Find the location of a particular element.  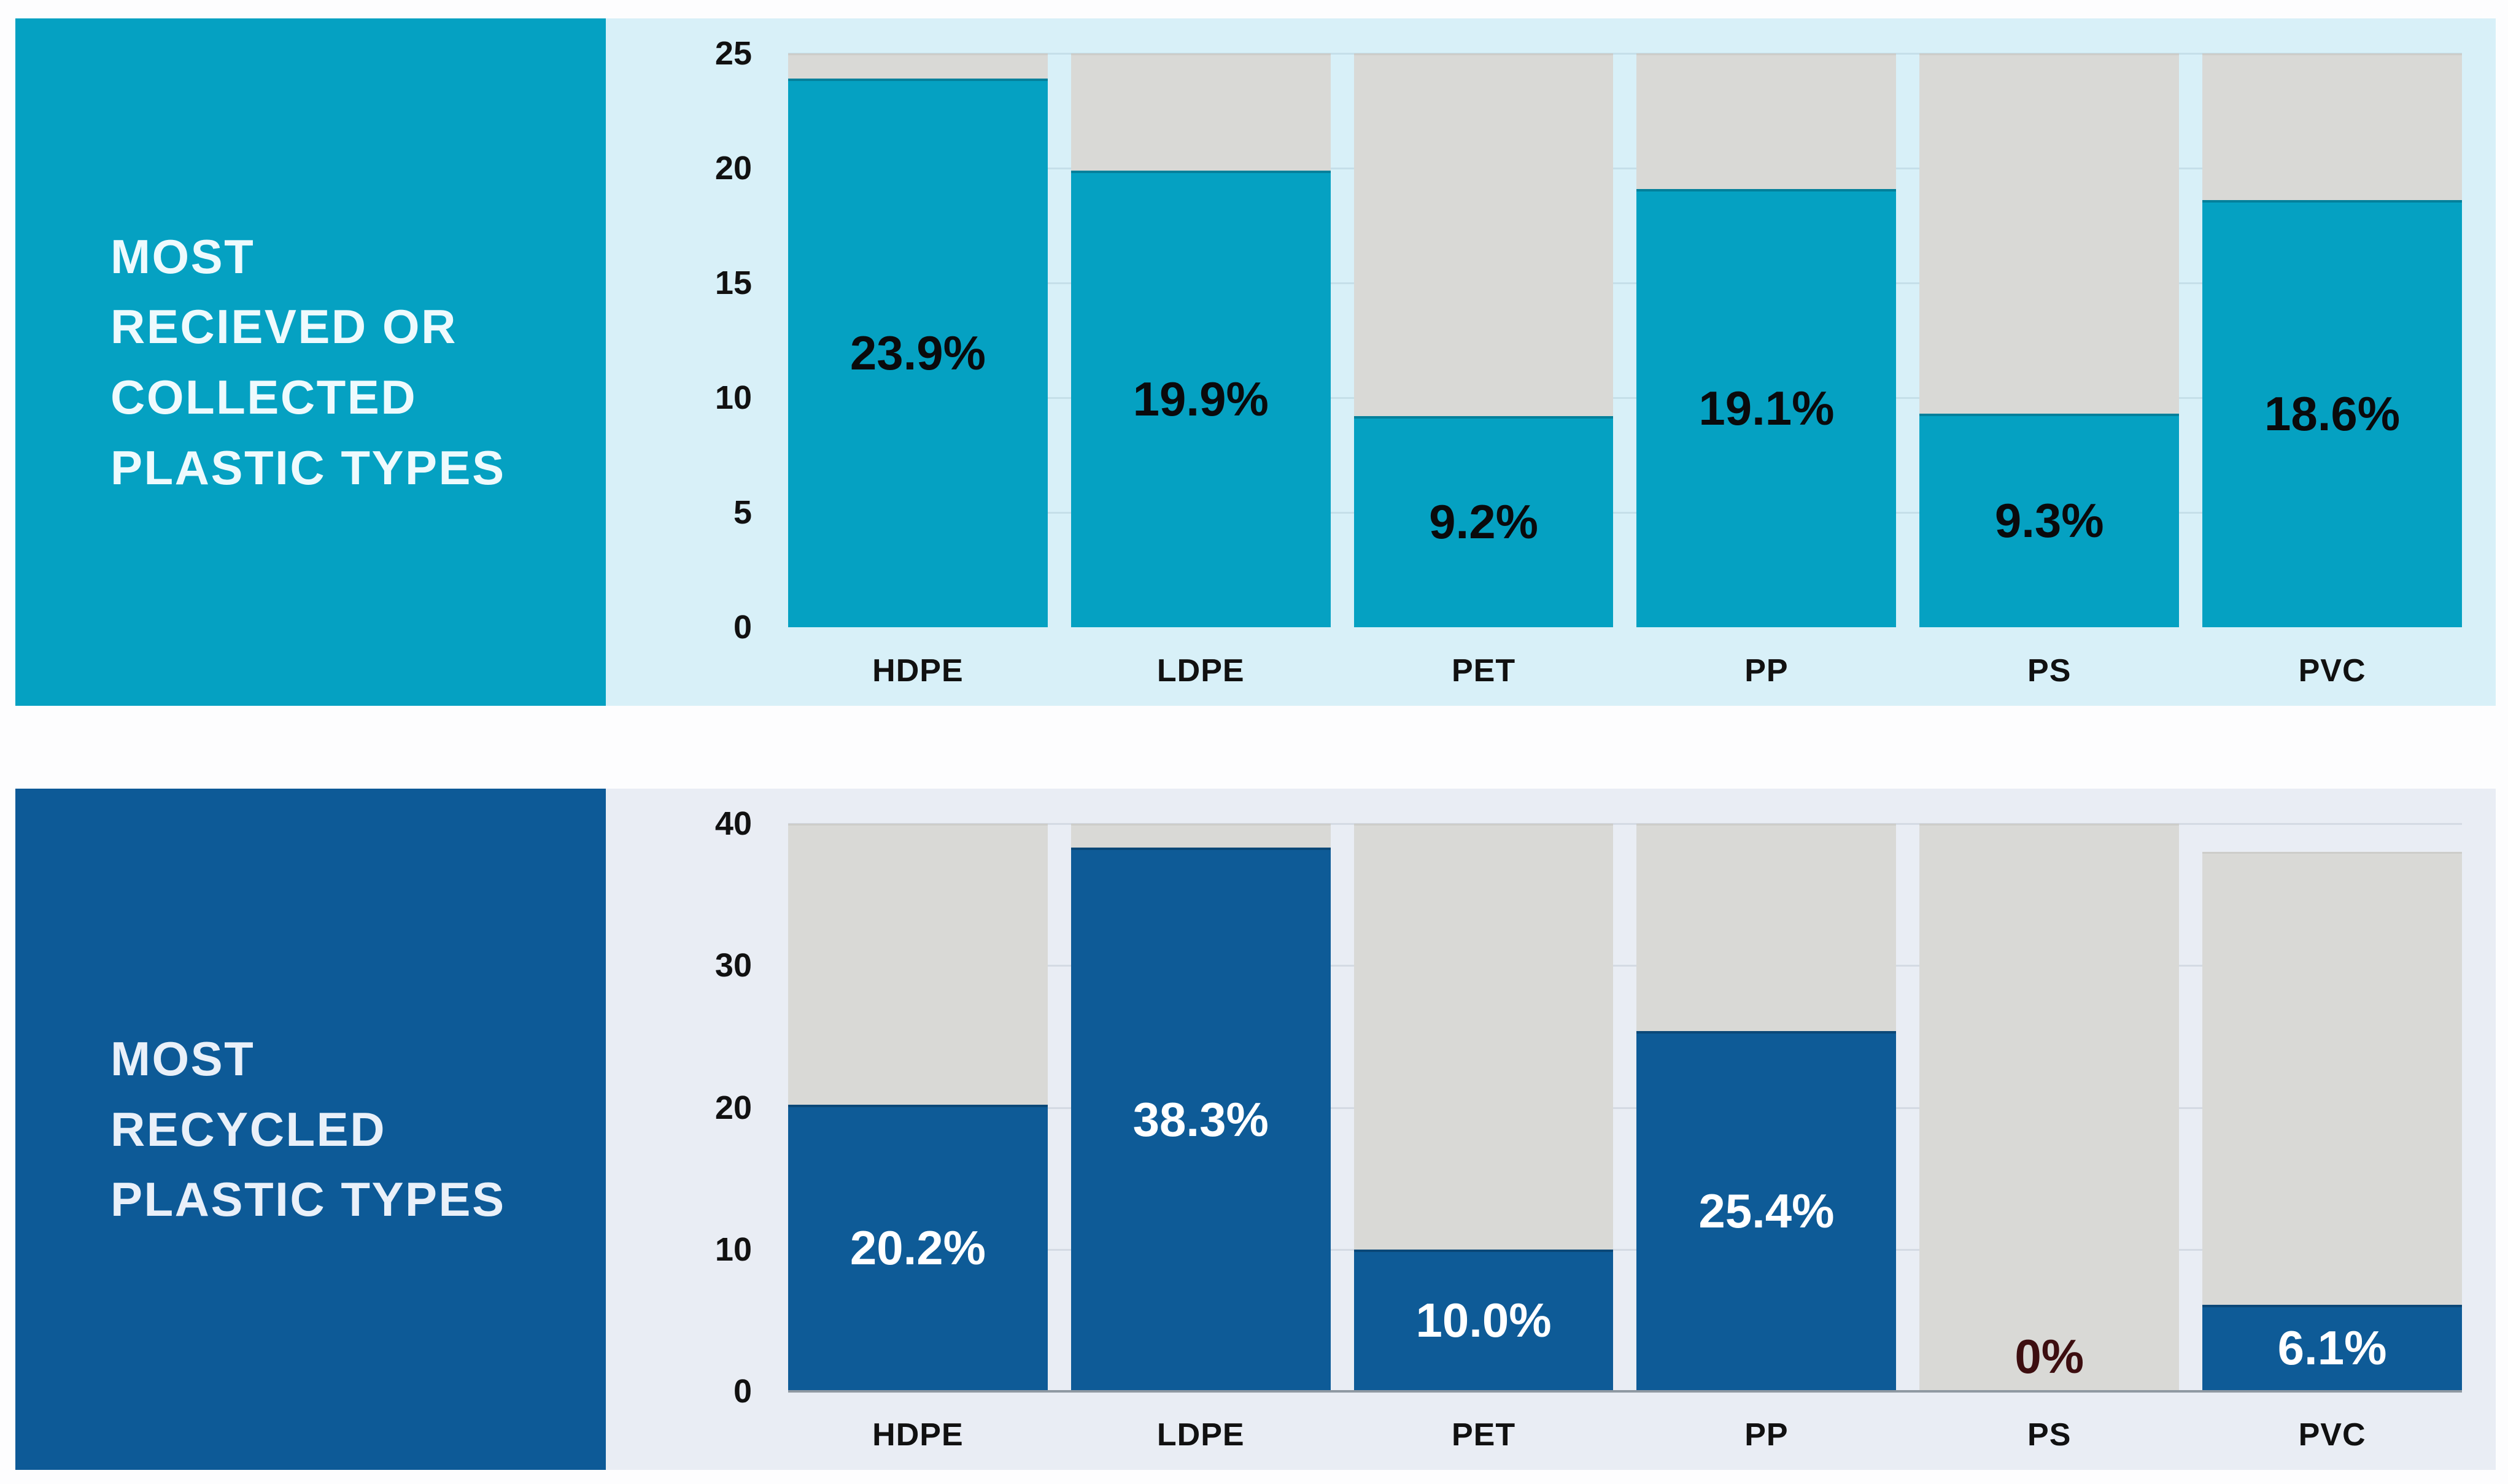

bar-slot-ldpe: 19.9% is located at coordinates (1200, 340).